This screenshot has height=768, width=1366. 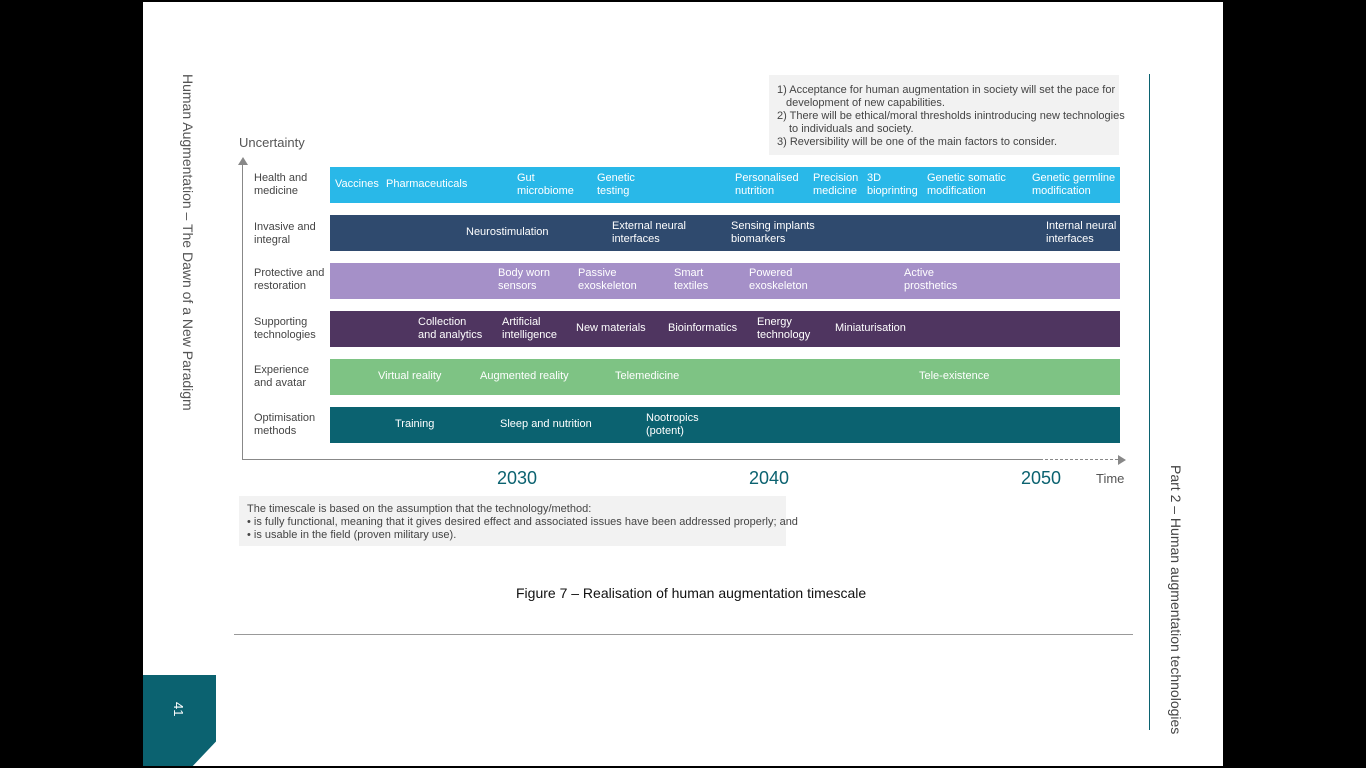 I want to click on item-new-materials: New materials, so click(x=611, y=328).